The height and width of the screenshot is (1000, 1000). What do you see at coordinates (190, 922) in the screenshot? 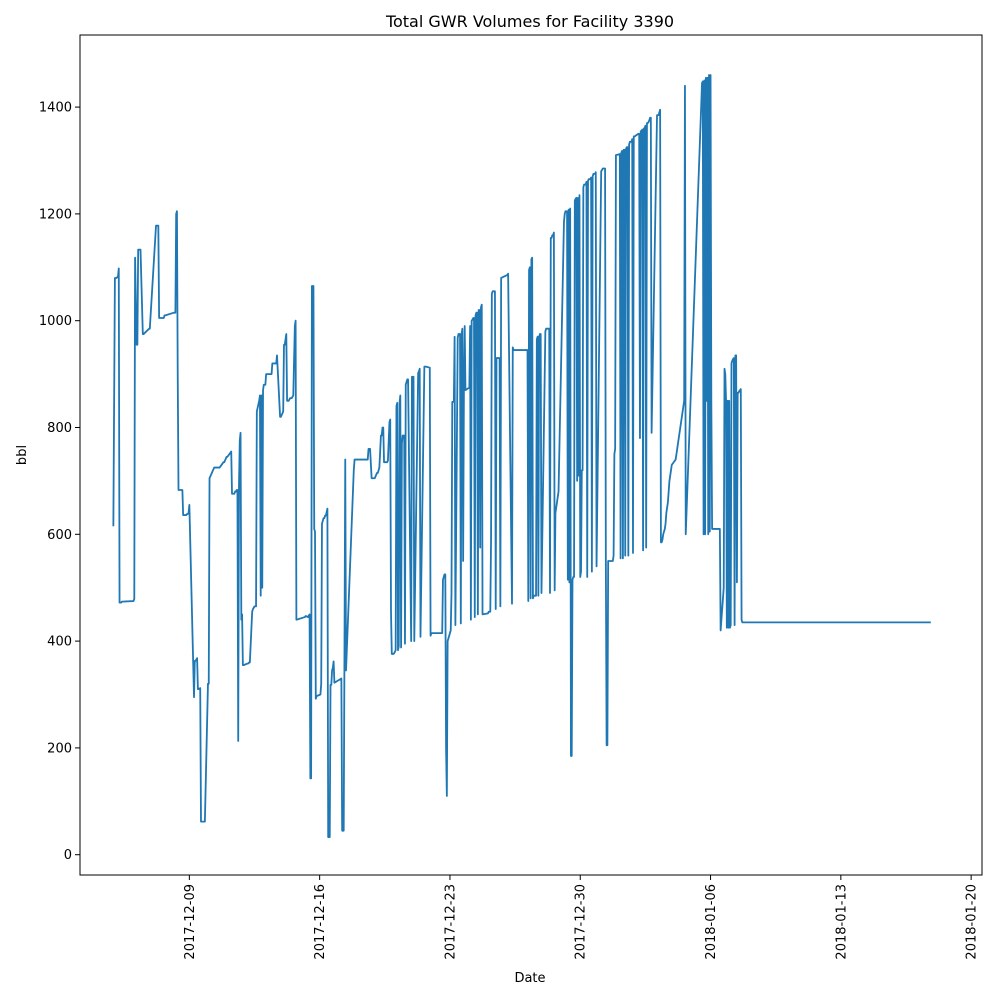
I see `x-tick-label: 2017-12-09` at bounding box center [190, 922].